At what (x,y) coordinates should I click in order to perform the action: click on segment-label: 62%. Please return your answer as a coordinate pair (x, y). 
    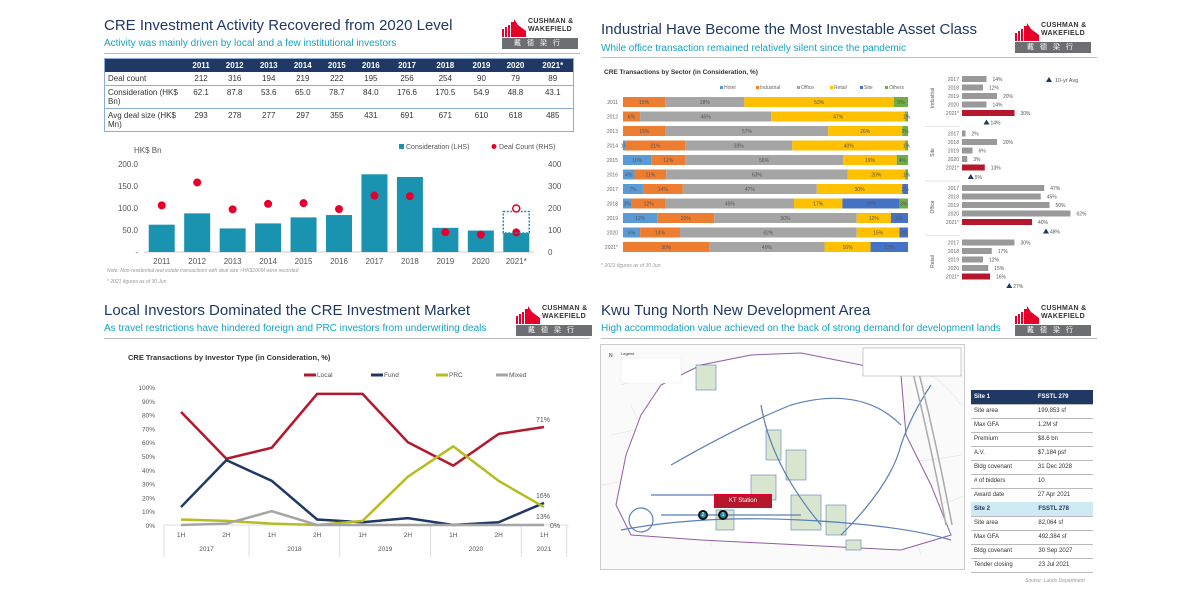
    Looking at the image, I should click on (768, 234).